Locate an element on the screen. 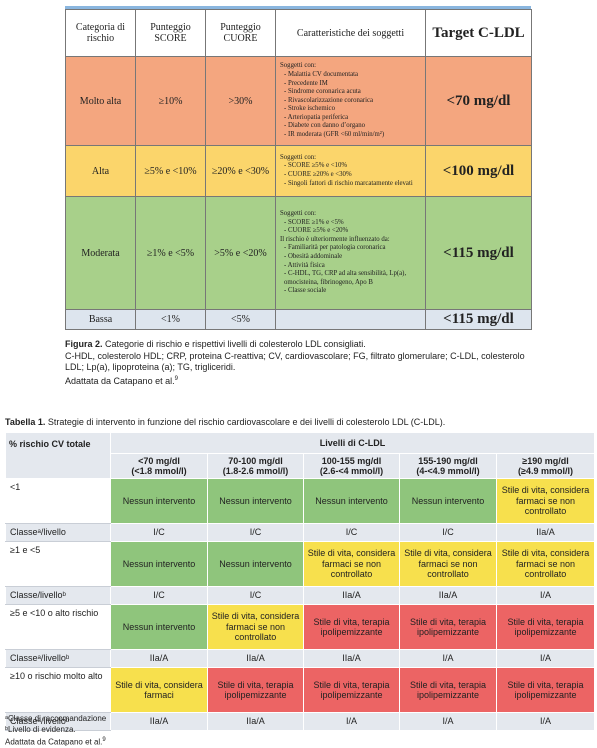 Image resolution: width=597 pixels, height=748 pixels. ldl-column-line: (2.6-<4 mmol/l) is located at coordinates (351, 471).